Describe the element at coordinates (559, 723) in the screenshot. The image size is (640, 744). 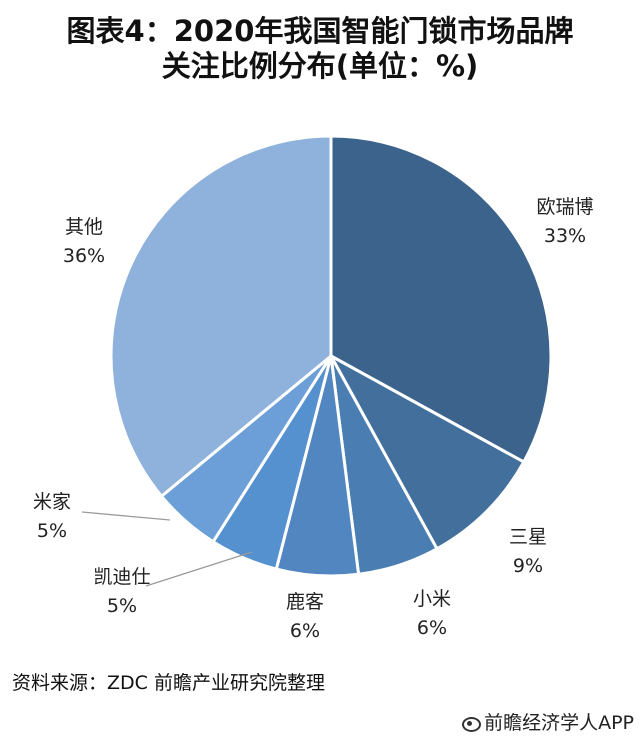
I see `credit-text: 前瞻经济学人APP` at that location.